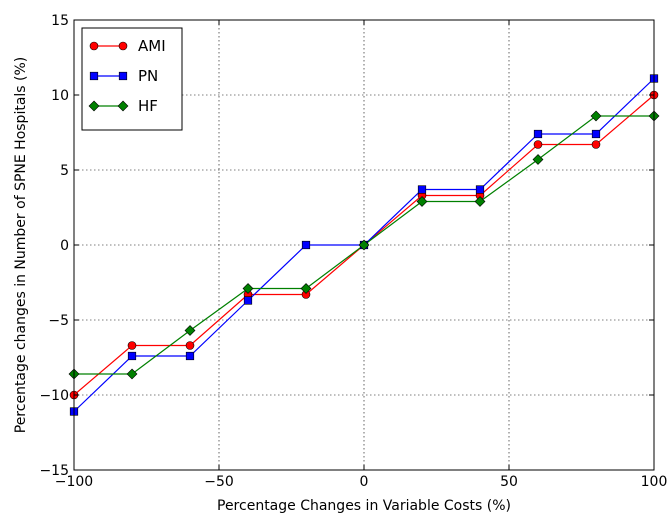  What do you see at coordinates (54, 396) in the screenshot?
I see `y-tick-label: −10` at bounding box center [54, 396].